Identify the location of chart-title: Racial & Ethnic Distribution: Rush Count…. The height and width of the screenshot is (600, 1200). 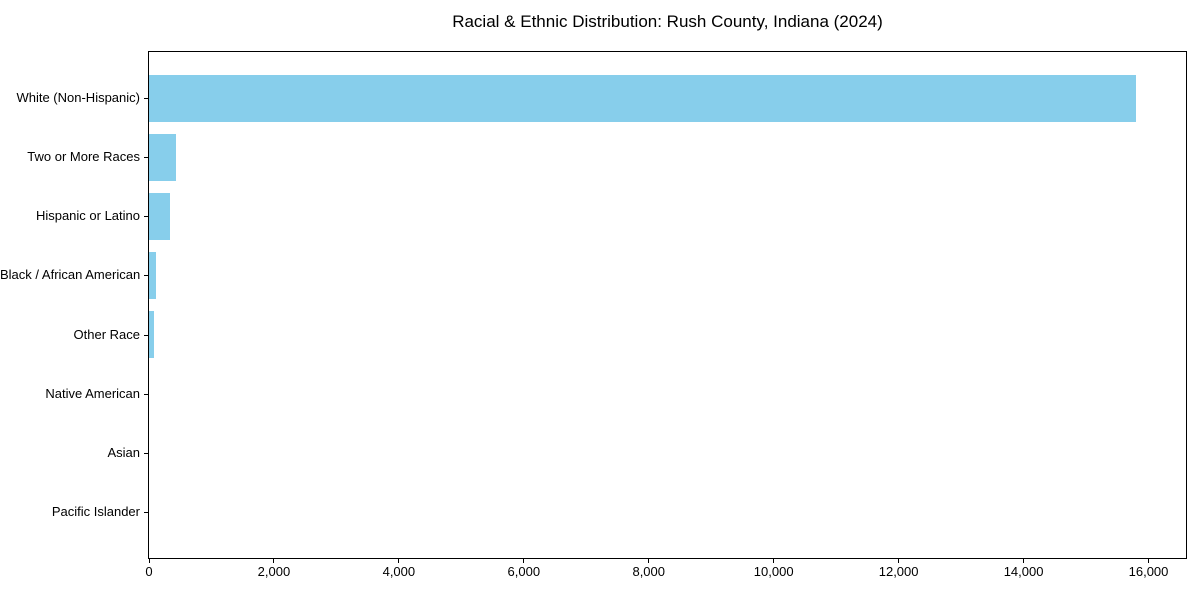
(667, 21).